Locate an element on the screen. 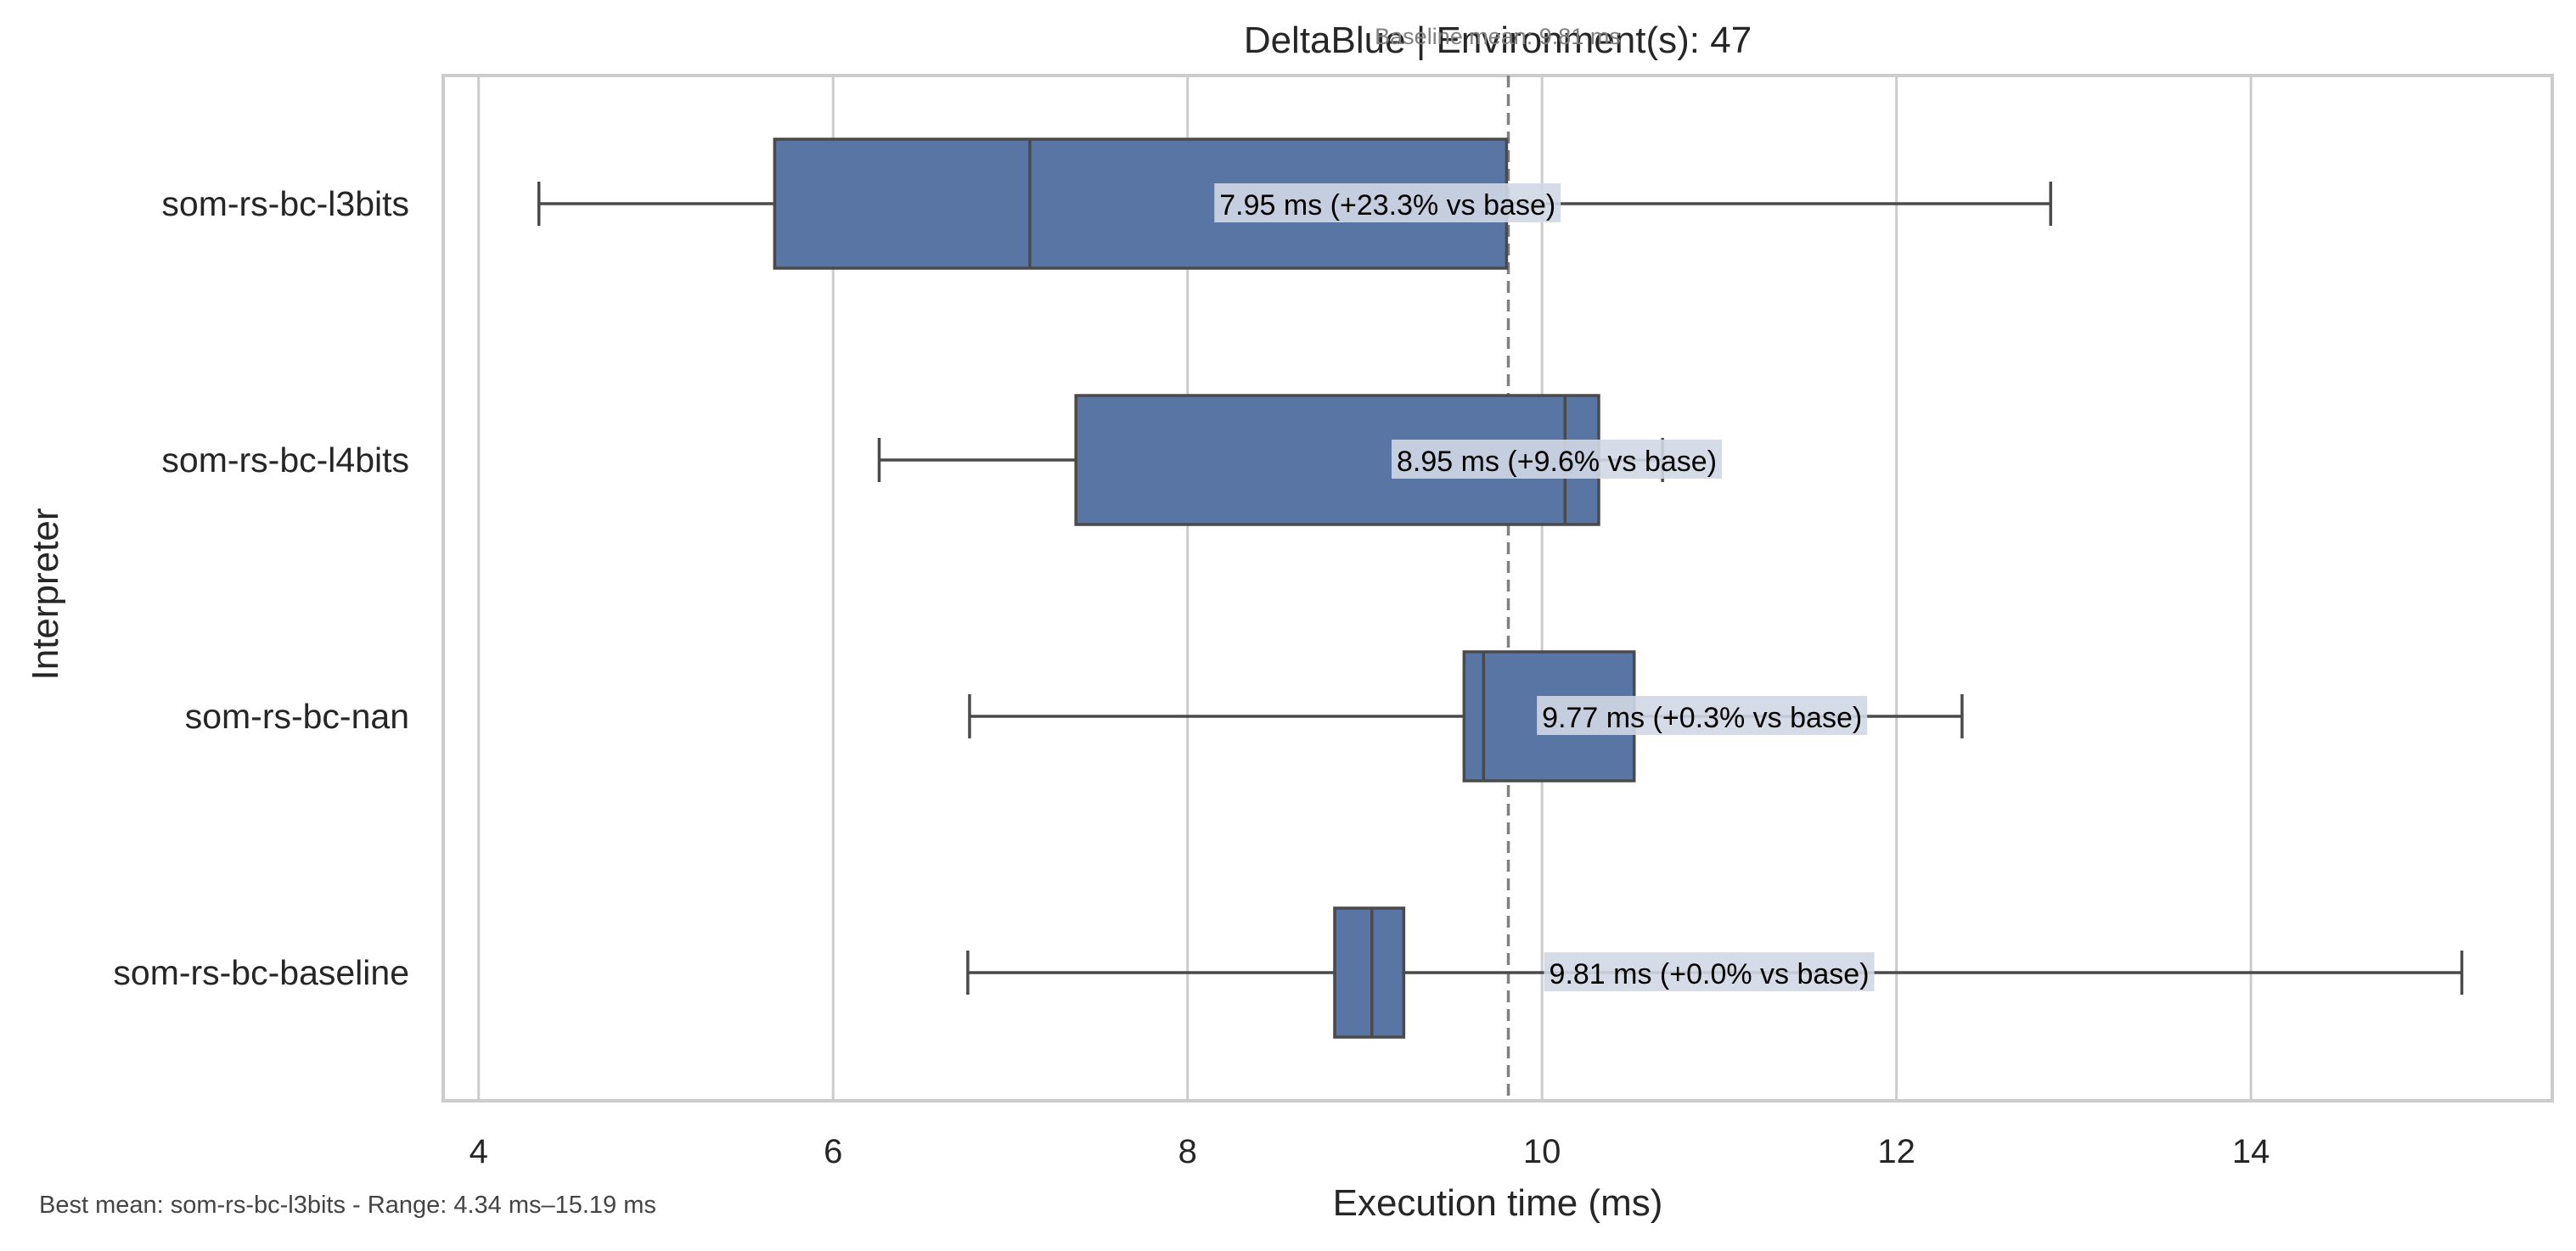 This screenshot has height=1251, width=2576. x-tick-label: 10 is located at coordinates (1542, 1151).